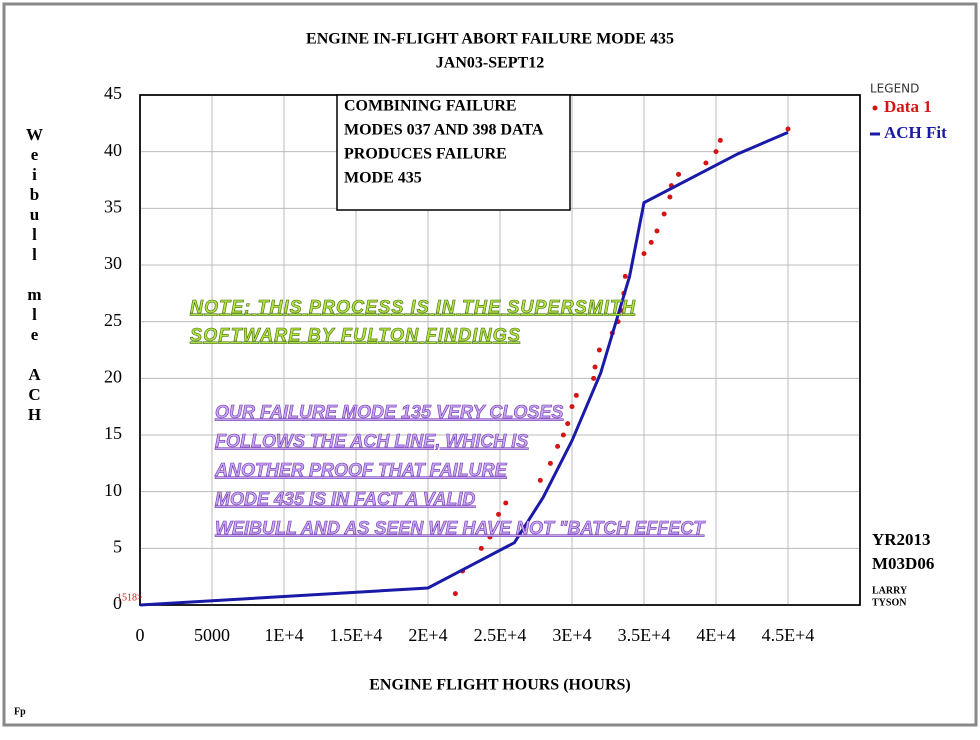 The width and height of the screenshot is (980, 740). I want to click on y-tick-label: 40, so click(113, 150).